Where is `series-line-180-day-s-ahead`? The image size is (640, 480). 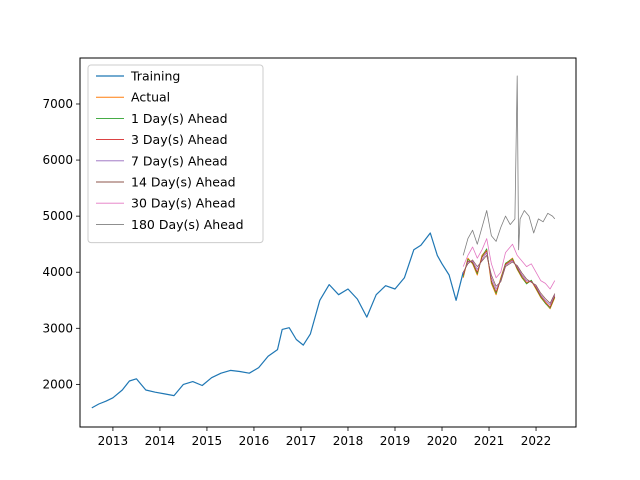
series-line-180-day-s-ahead is located at coordinates (509, 165).